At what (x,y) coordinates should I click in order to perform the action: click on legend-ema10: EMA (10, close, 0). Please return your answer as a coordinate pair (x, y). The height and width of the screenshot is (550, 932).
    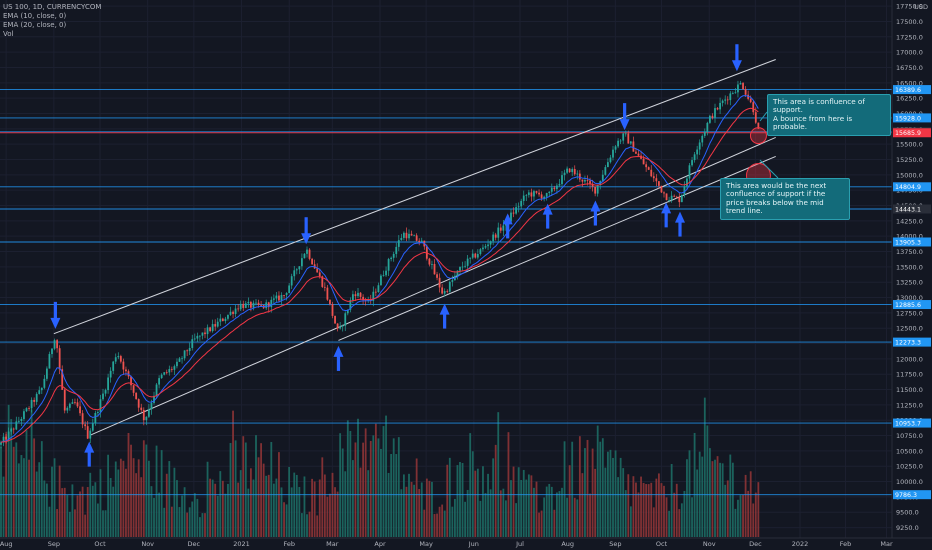
    Looking at the image, I should click on (35, 16).